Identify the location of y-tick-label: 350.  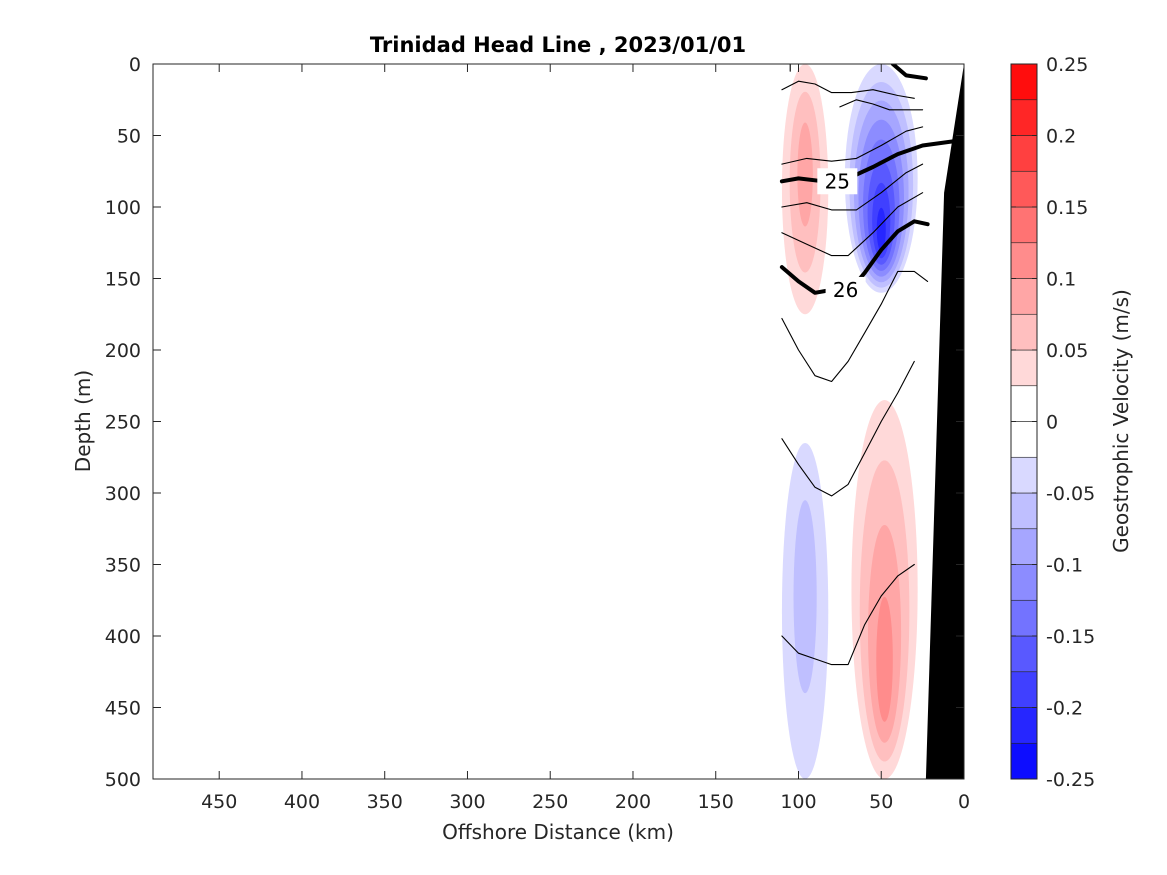
(123, 566).